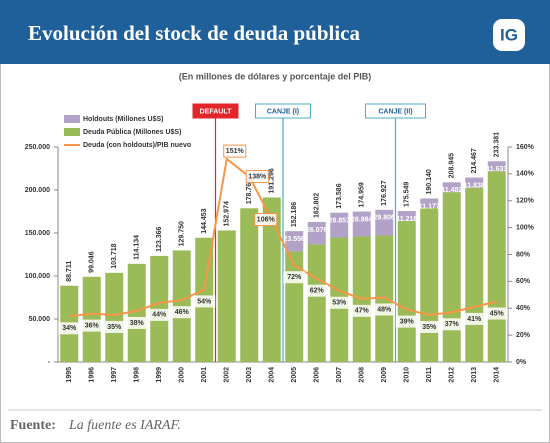 This screenshot has height=443, width=550. I want to click on line-value-label: 36%, so click(92, 325).